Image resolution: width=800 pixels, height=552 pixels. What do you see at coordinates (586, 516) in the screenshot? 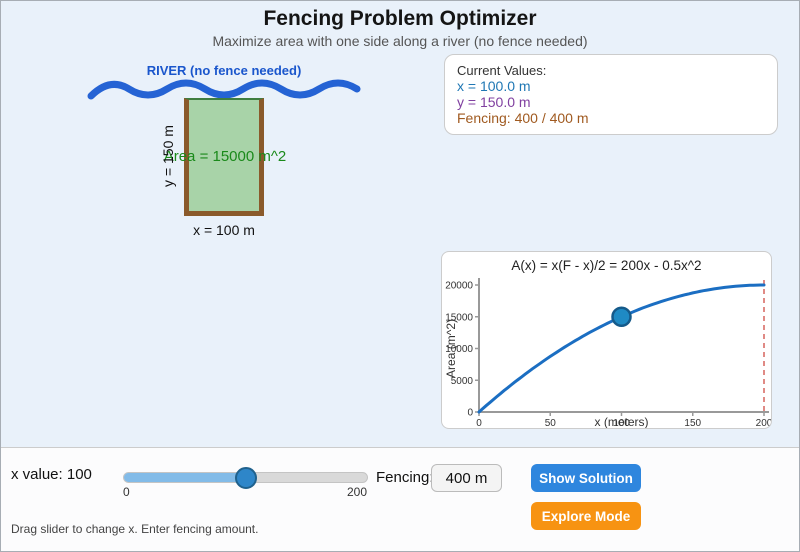
I see `explore-mode-button: Explore Mode` at bounding box center [586, 516].